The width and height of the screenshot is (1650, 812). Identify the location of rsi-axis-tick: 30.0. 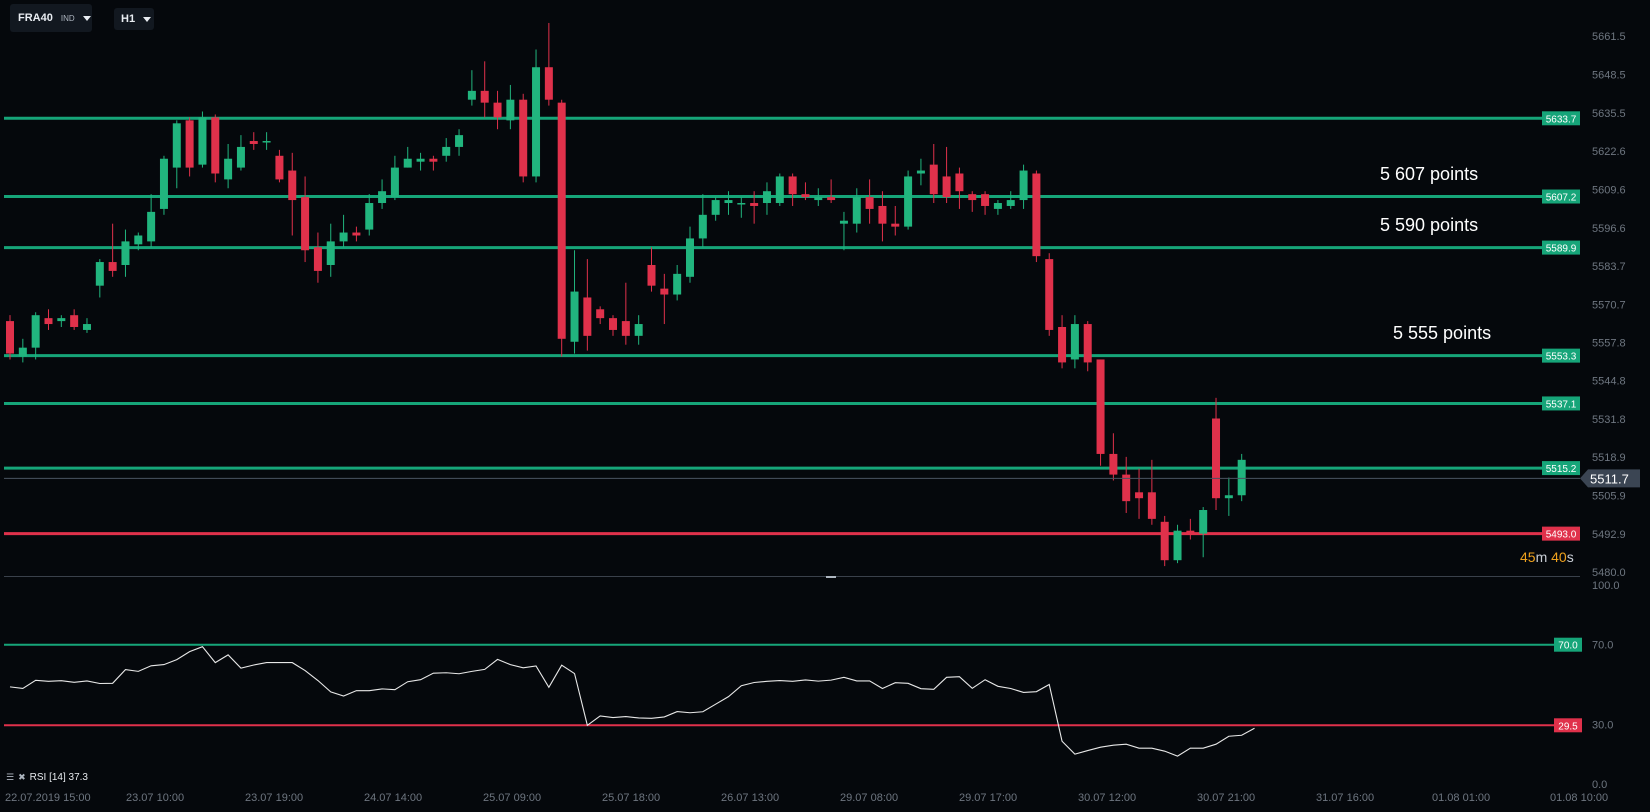
(1602, 725).